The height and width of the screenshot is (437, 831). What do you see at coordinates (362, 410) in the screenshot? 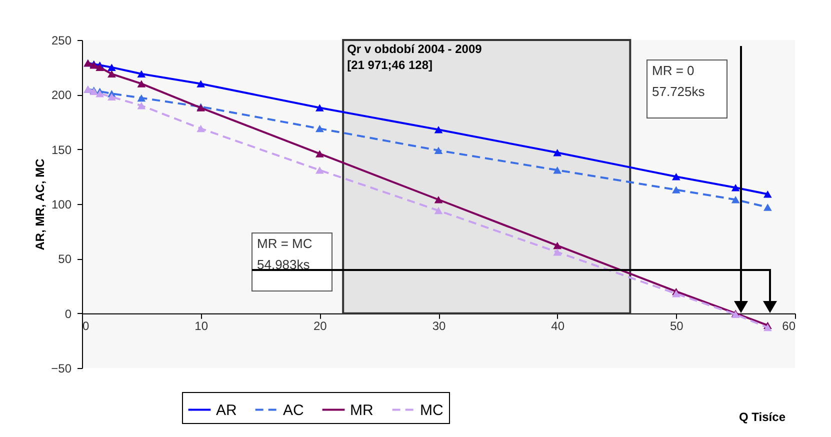
I see `legend-label: MR` at bounding box center [362, 410].